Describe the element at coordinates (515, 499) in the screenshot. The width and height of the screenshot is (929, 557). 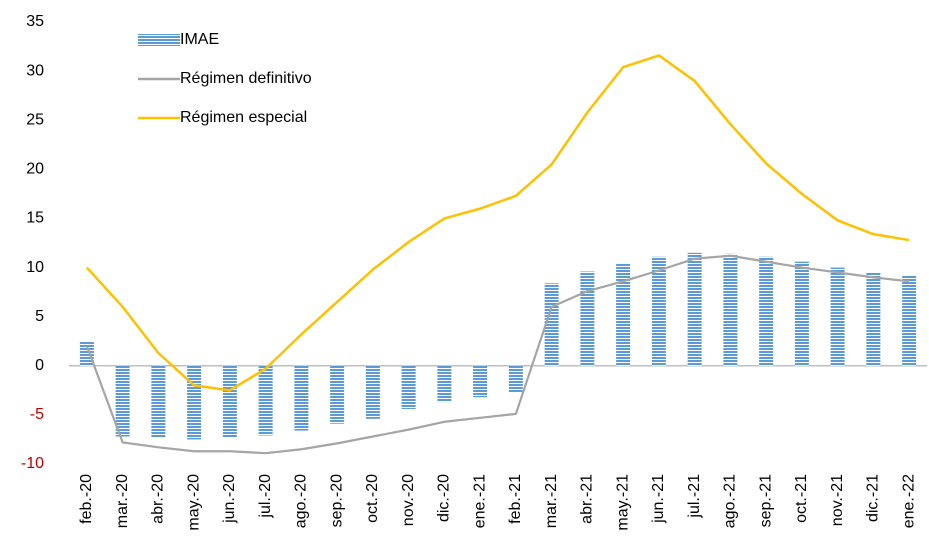
I see `x-tick-label: feb.-21` at that location.